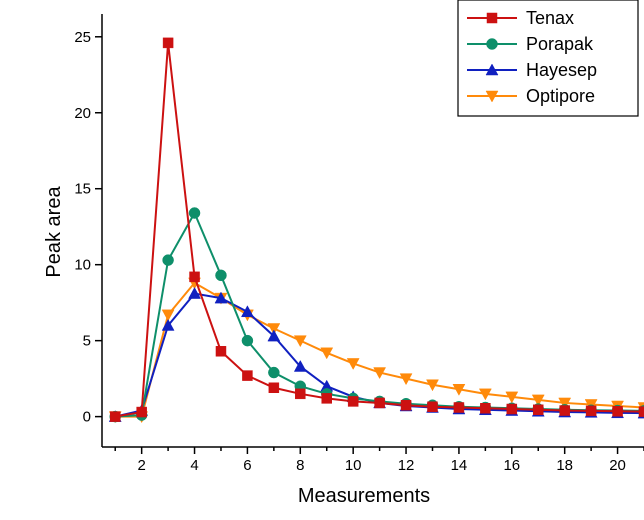 Image resolution: width=644 pixels, height=520 pixels. Describe the element at coordinates (561, 70) in the screenshot. I see `legend-label-hayesep: Hayesep` at that location.